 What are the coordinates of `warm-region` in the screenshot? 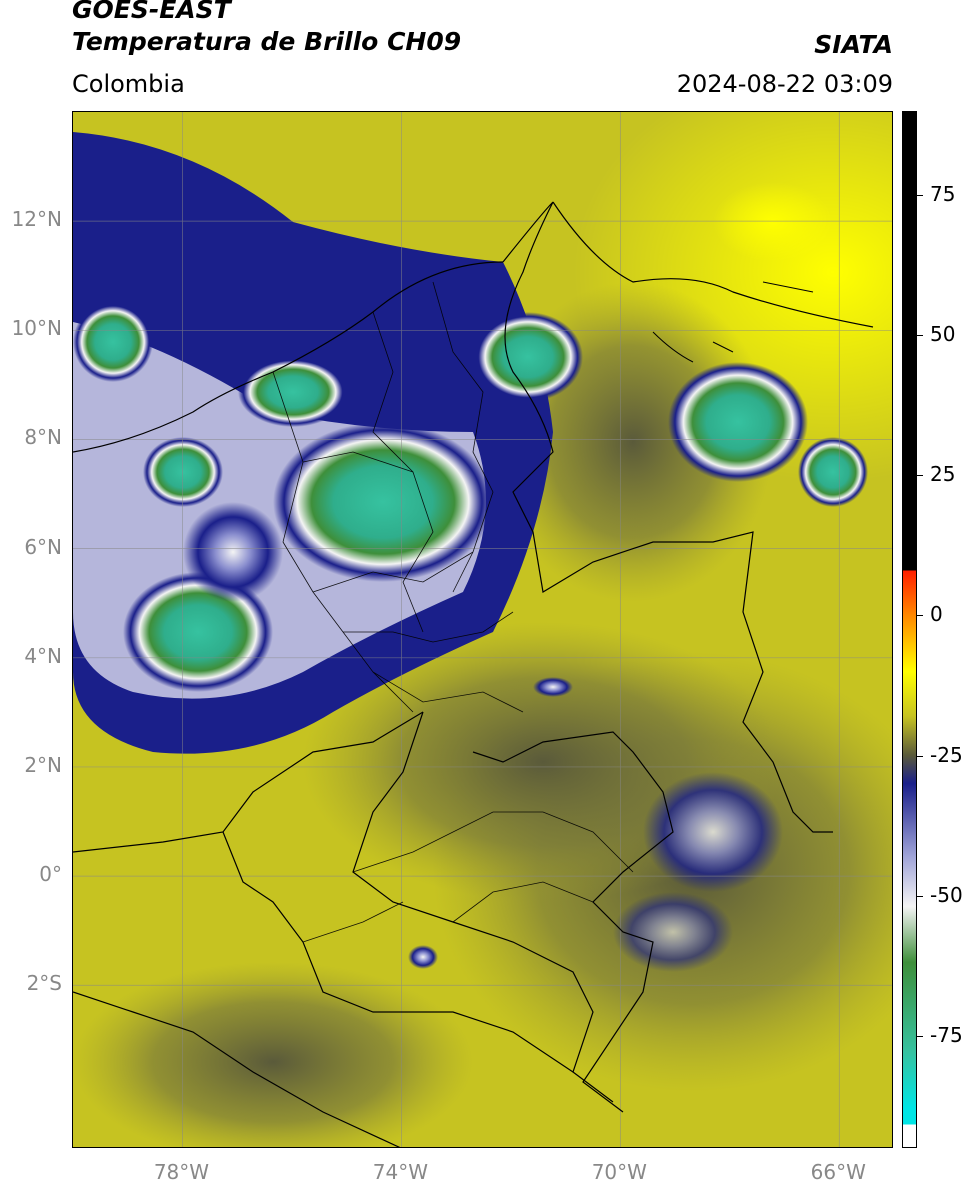 It's located at (773, 222).